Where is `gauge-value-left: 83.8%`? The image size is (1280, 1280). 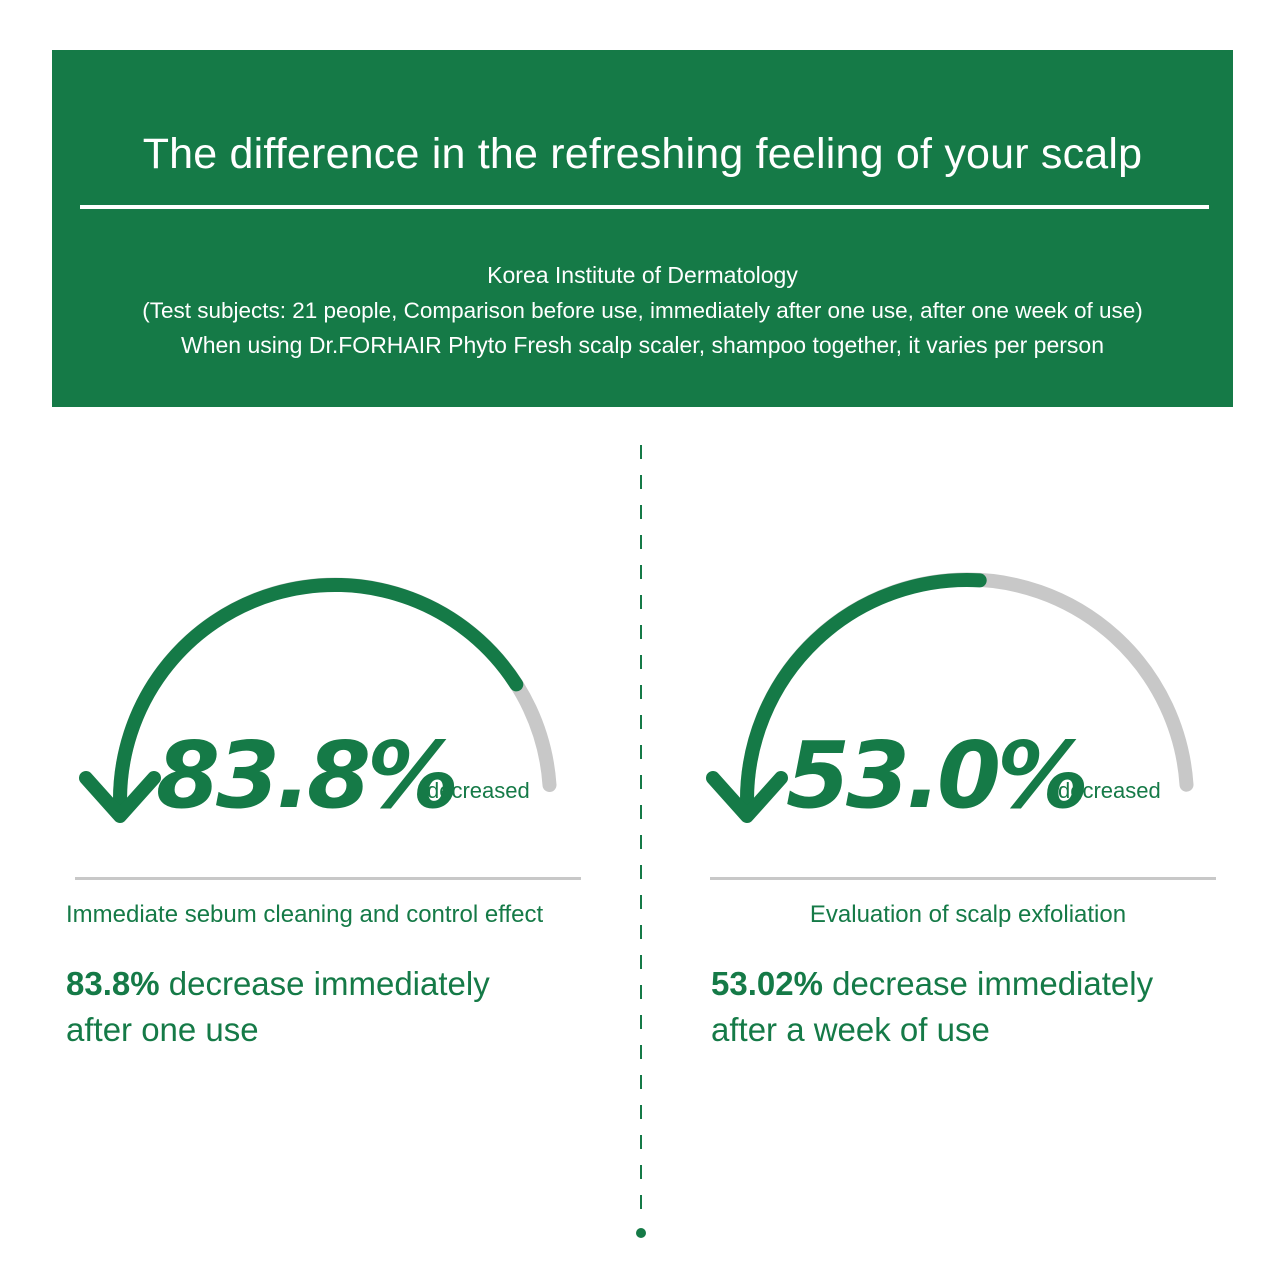
gauge-value-left: 83.8% is located at coordinates (307, 775).